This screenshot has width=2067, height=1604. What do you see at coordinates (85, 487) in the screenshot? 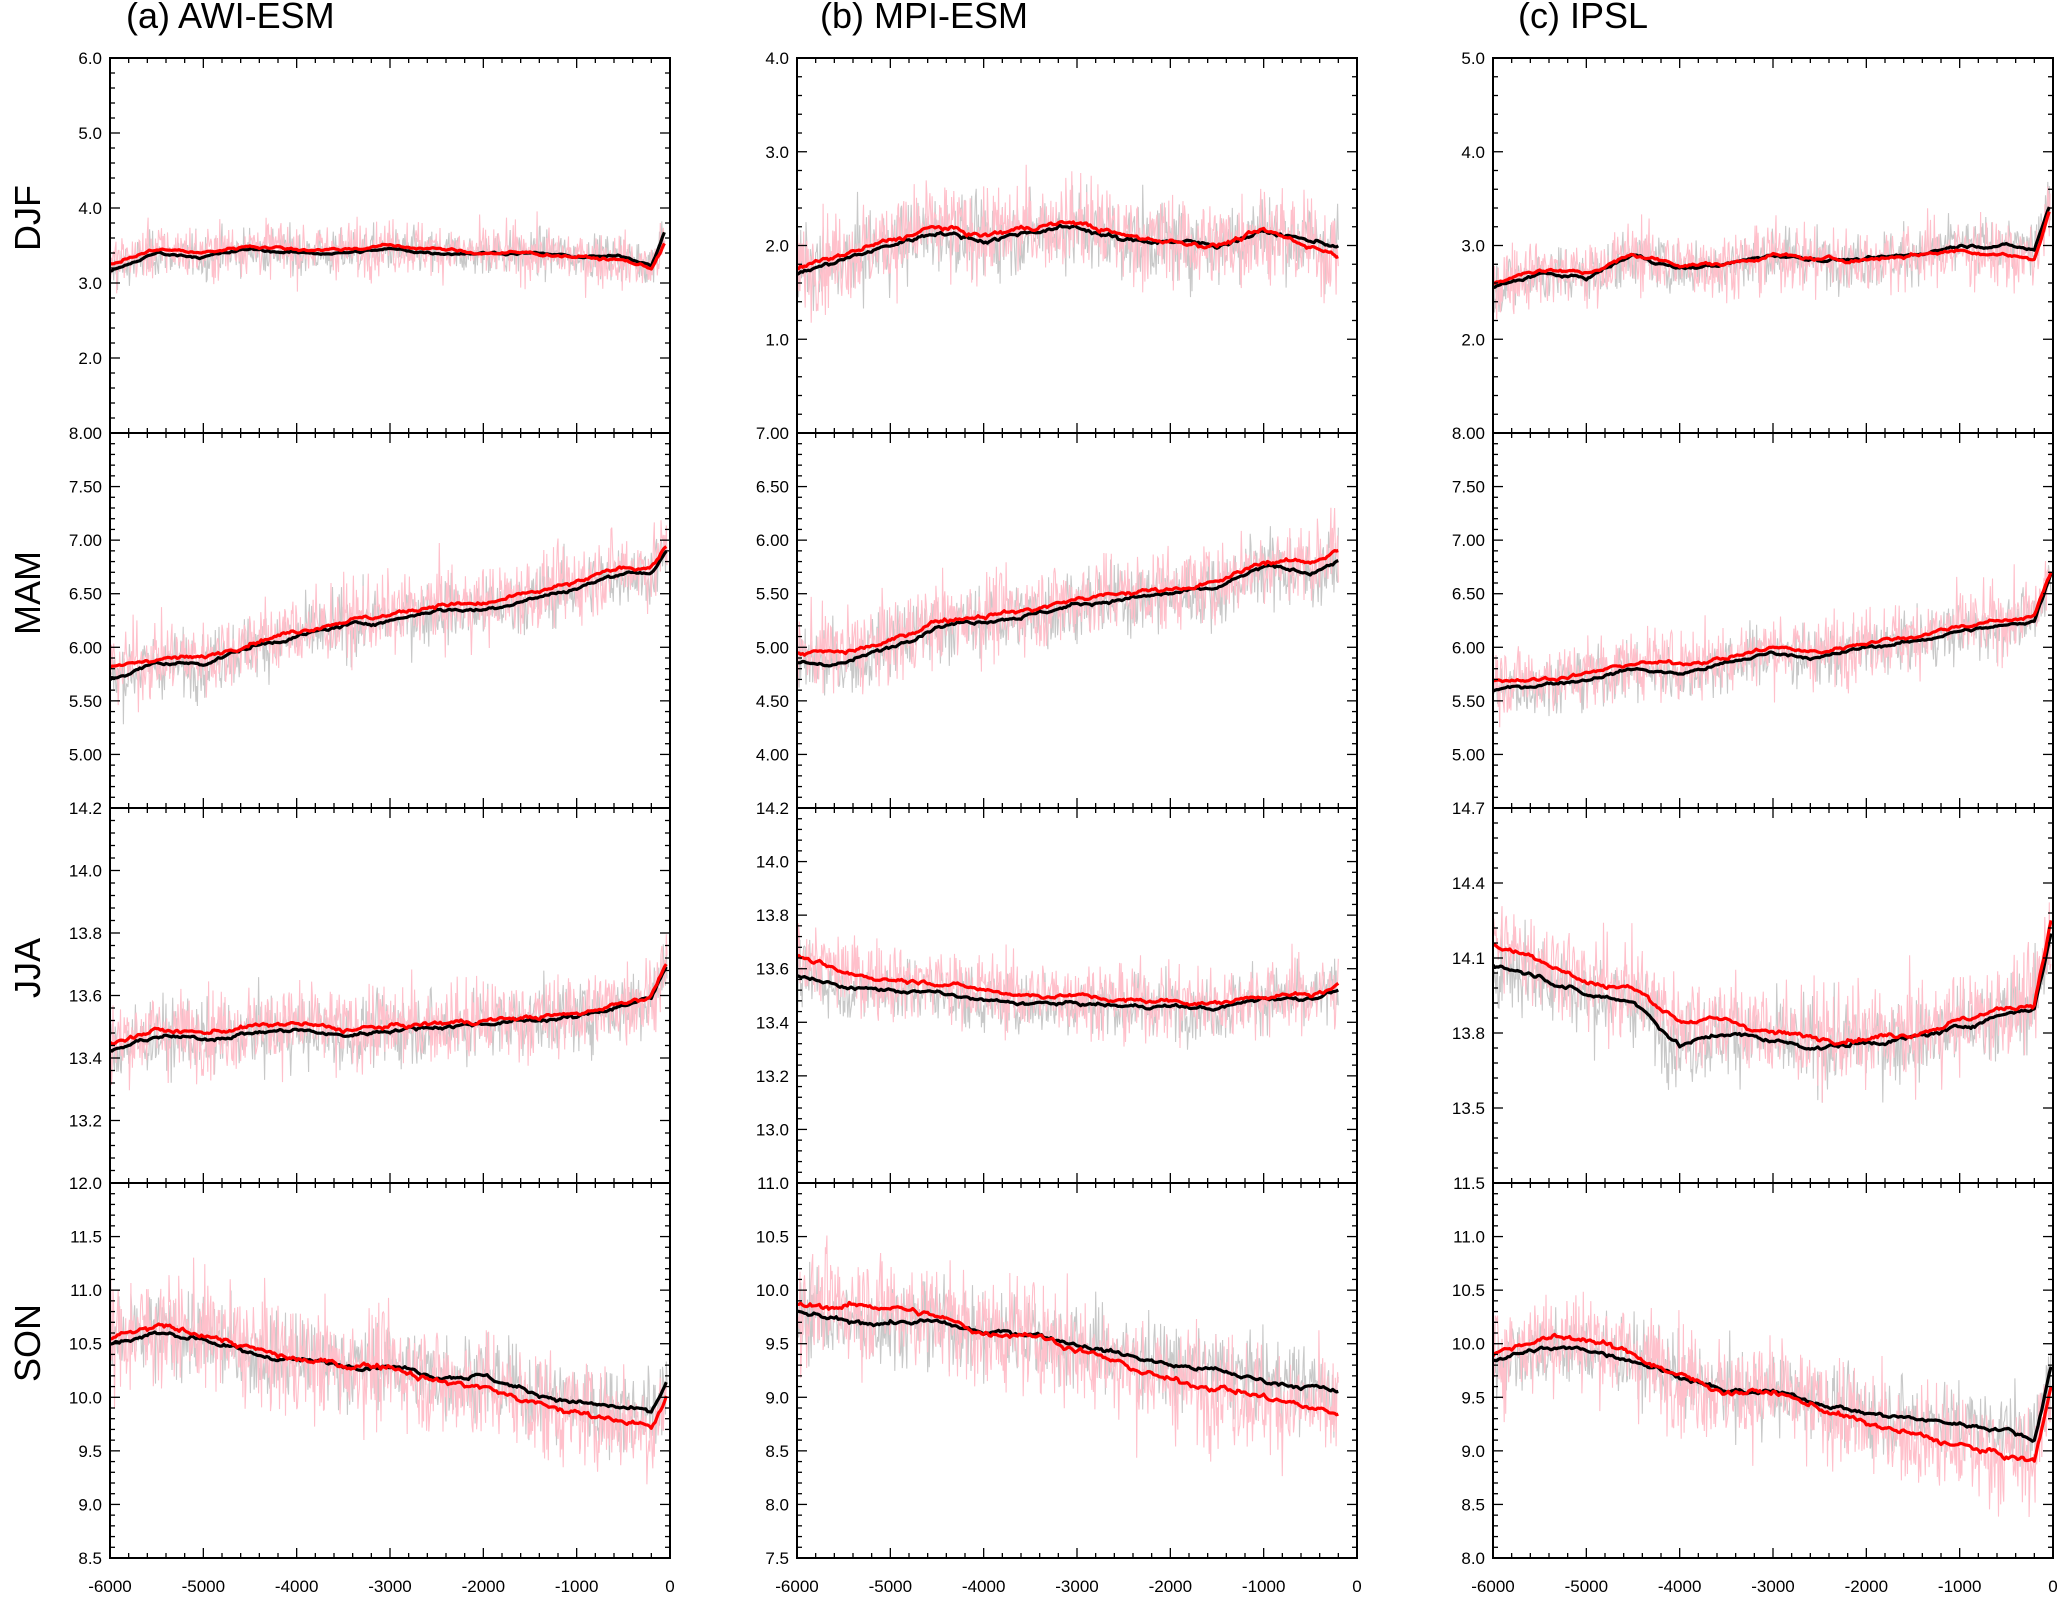
I see `y-tick-label-a-mam: 7.50` at bounding box center [85, 487].